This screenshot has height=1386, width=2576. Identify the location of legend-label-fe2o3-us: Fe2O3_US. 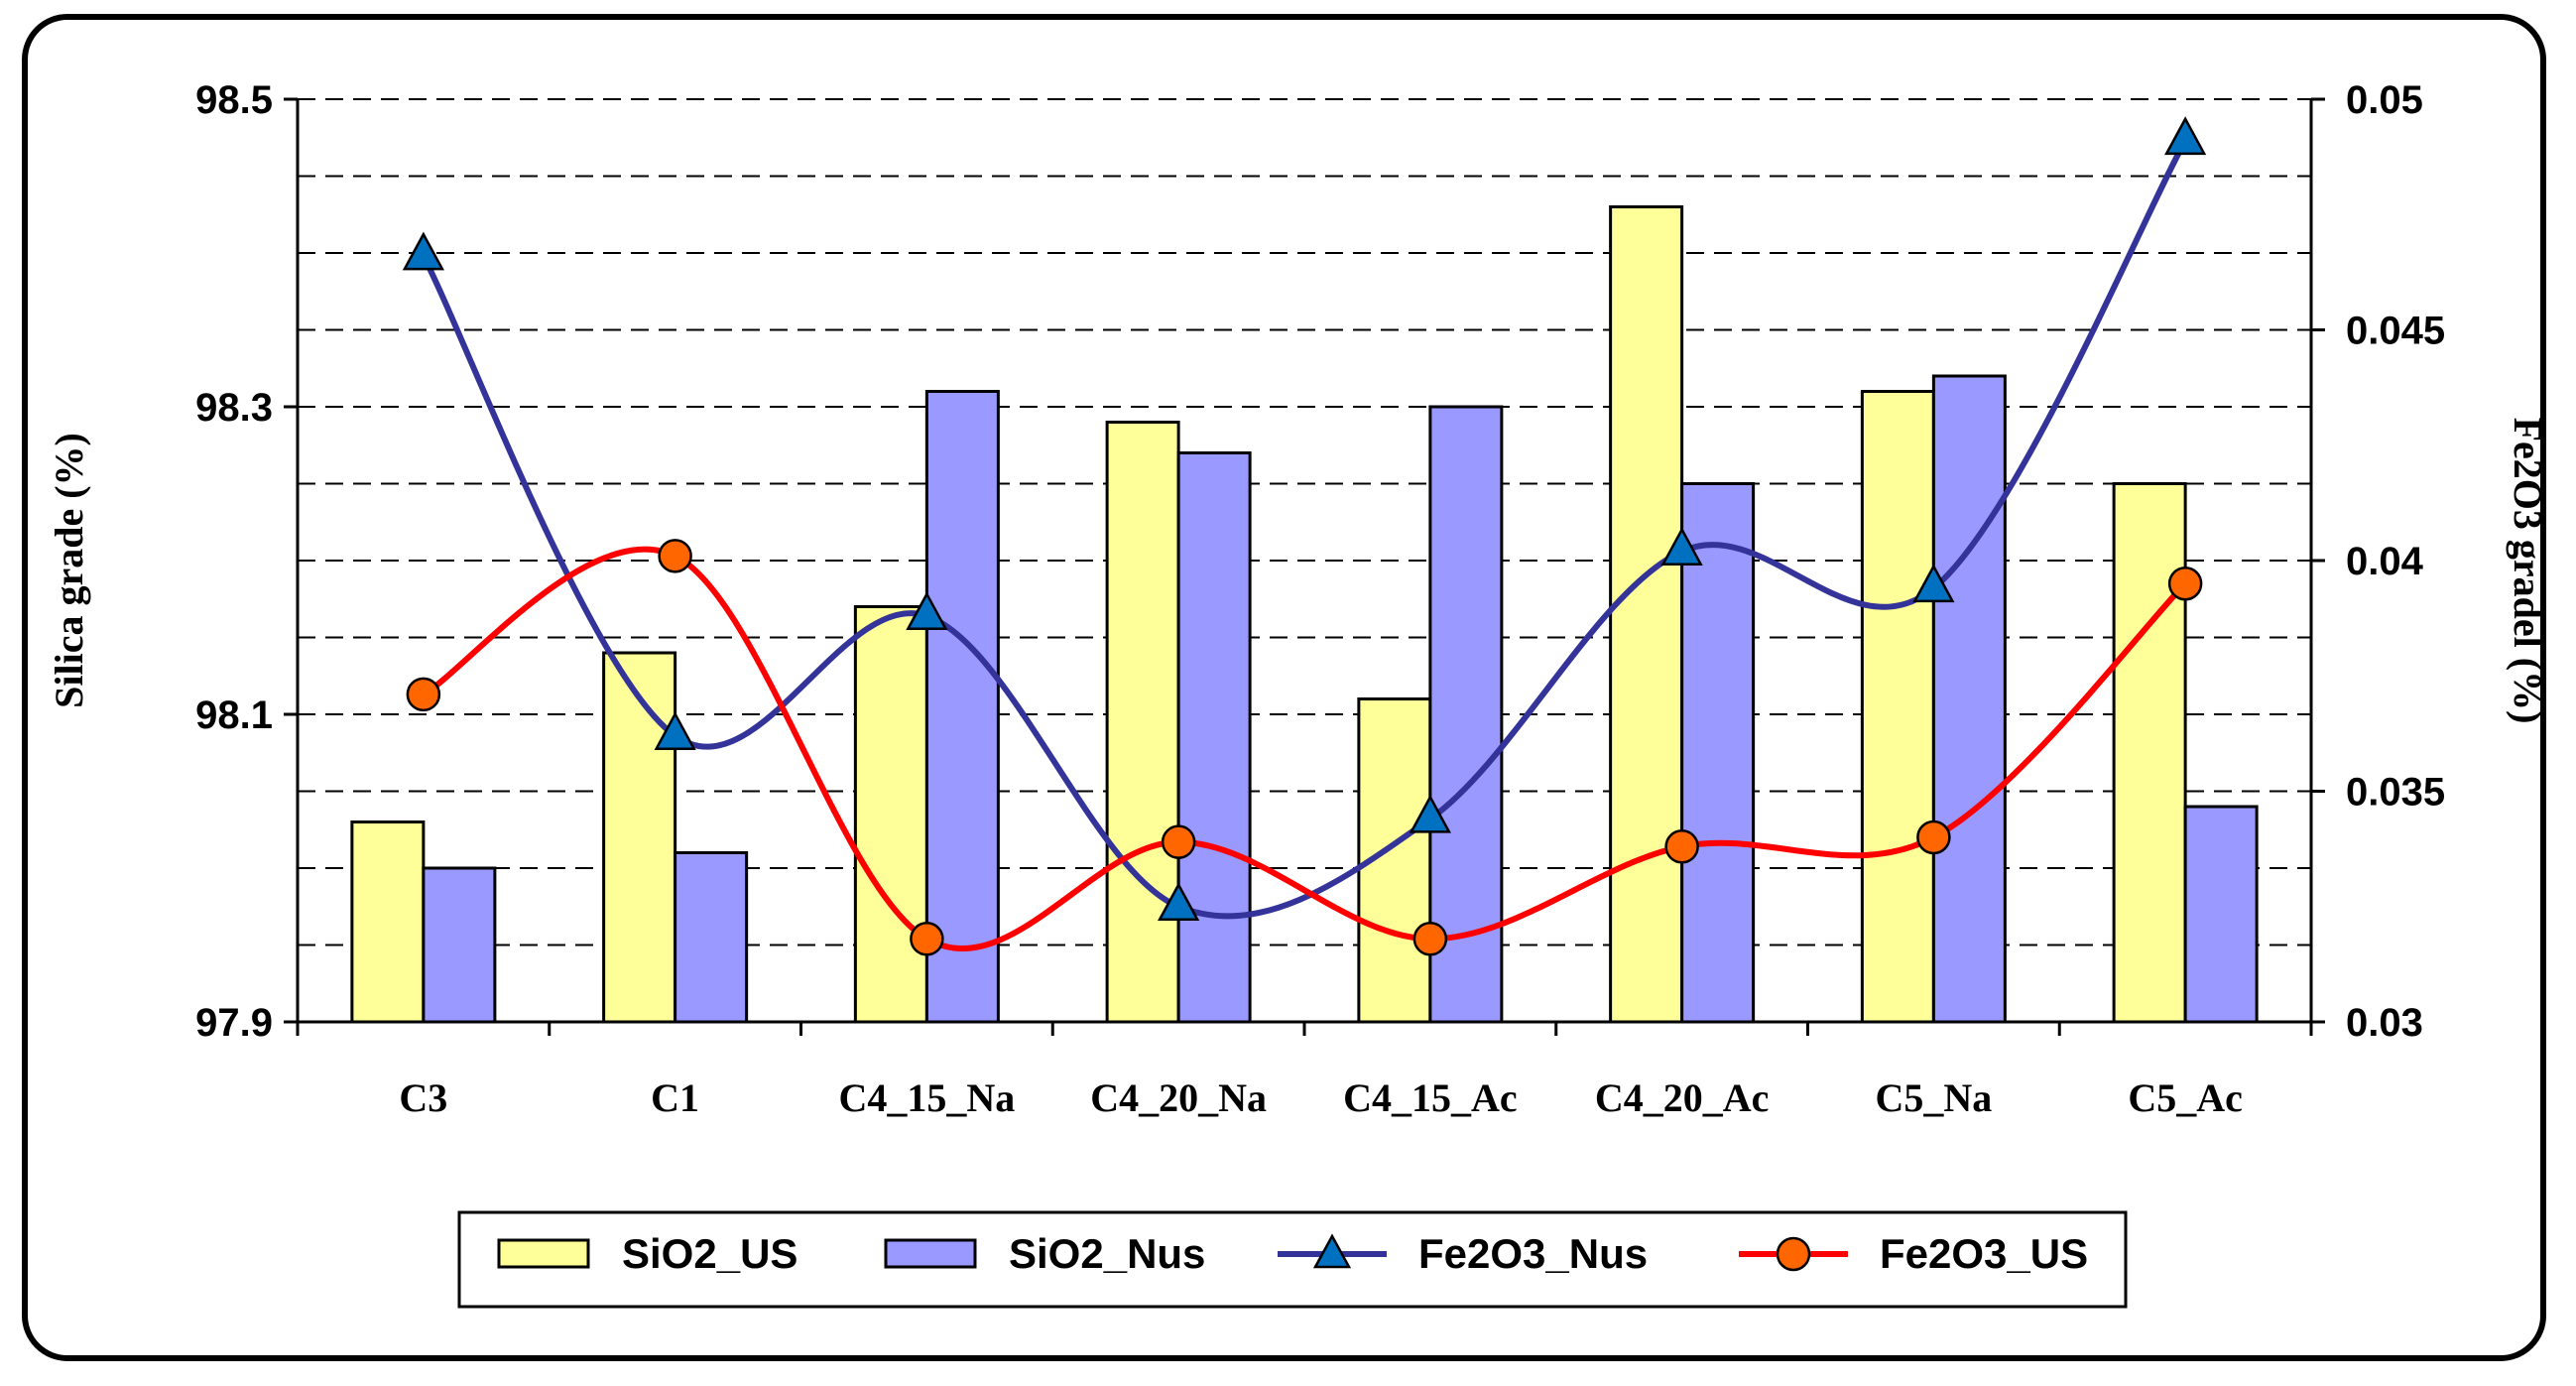
(1984, 1253).